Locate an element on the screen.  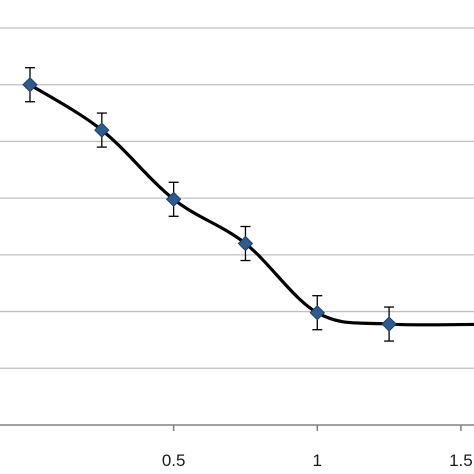
x-tick-label: 1.5 is located at coordinates (461, 460).